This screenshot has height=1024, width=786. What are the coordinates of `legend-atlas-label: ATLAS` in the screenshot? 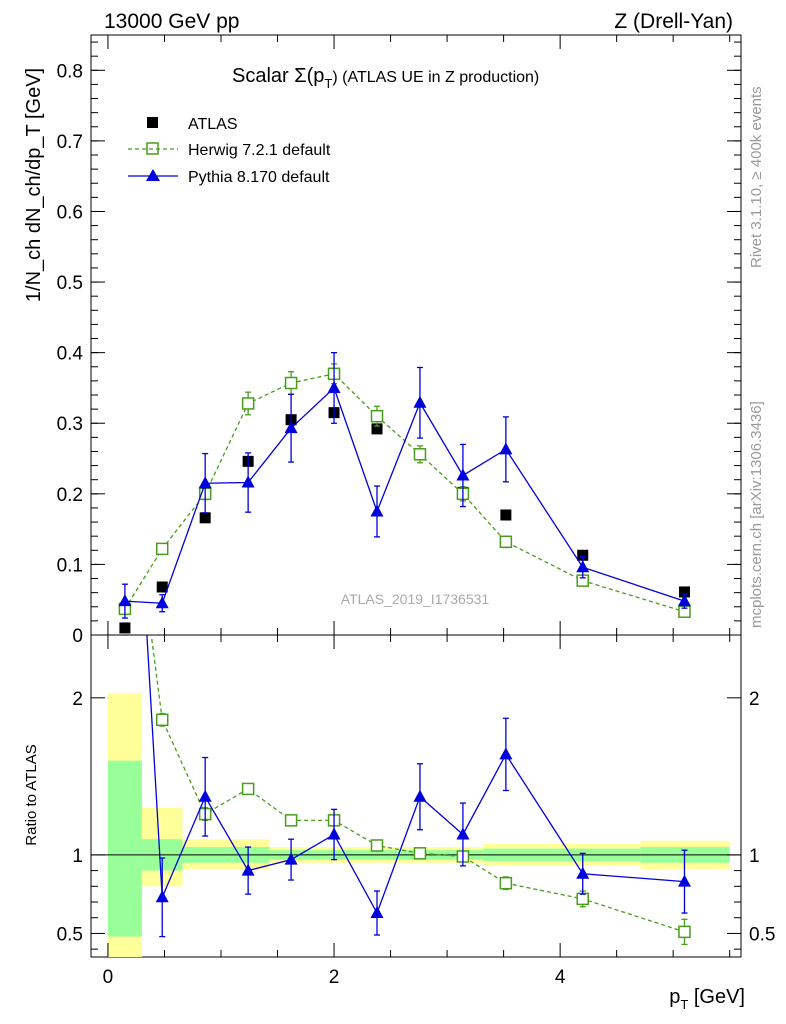 It's located at (213, 124).